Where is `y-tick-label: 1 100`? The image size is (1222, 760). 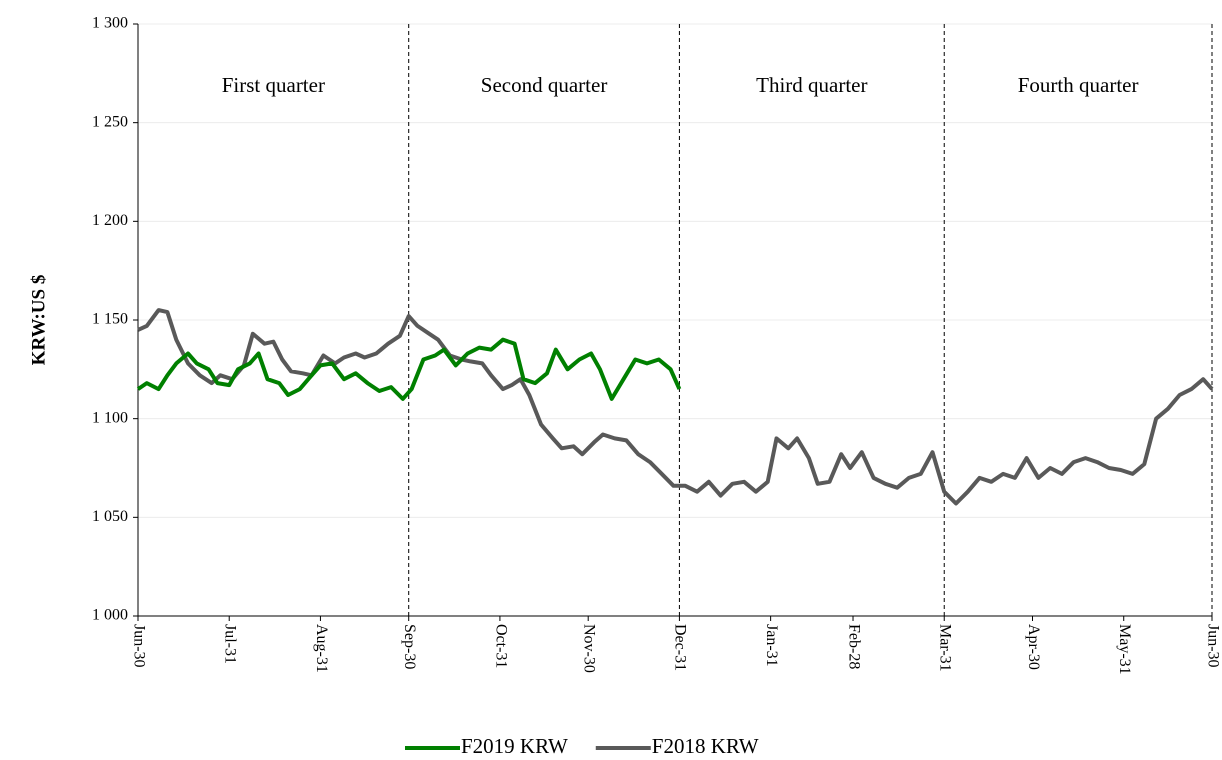
y-tick-label: 1 100 is located at coordinates (110, 417).